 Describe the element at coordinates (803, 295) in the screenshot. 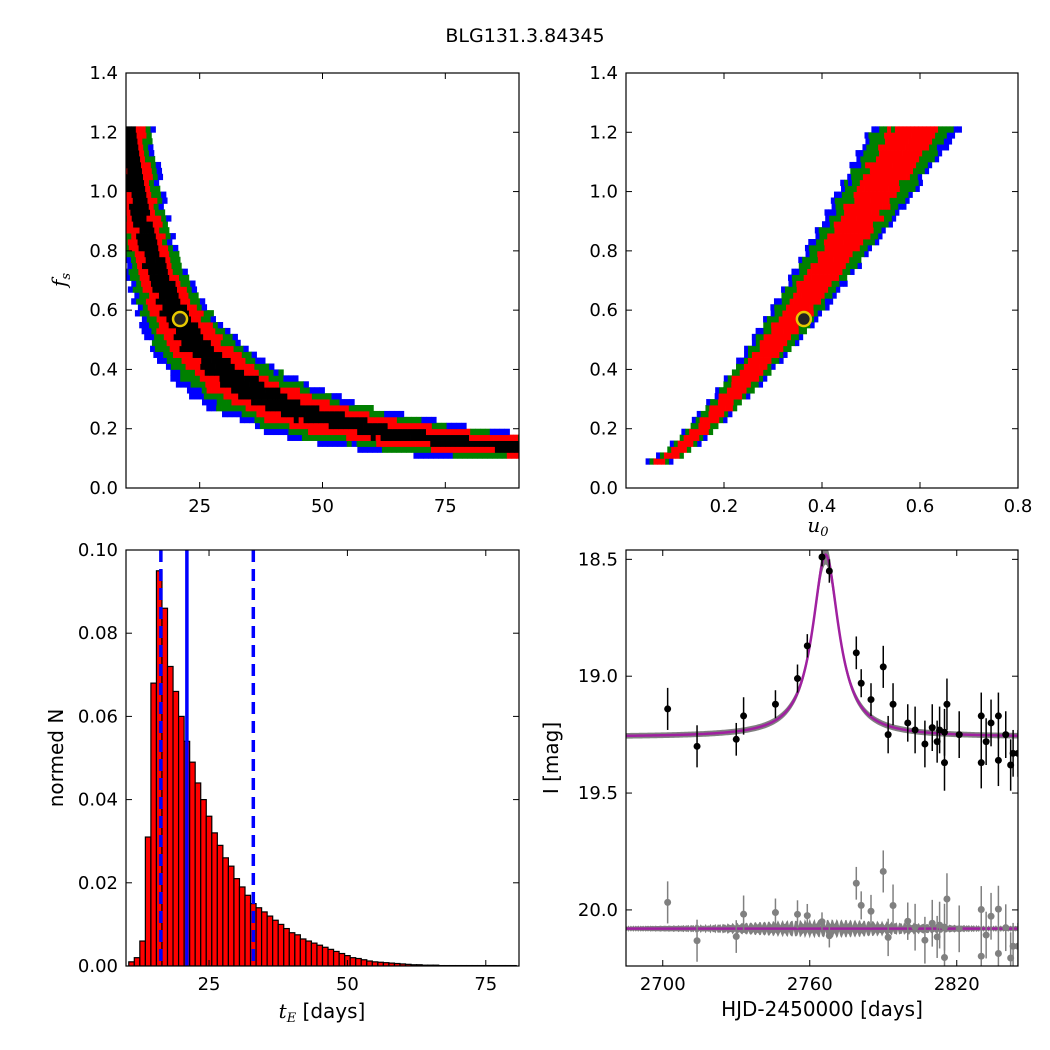

I see `plot-area` at that location.